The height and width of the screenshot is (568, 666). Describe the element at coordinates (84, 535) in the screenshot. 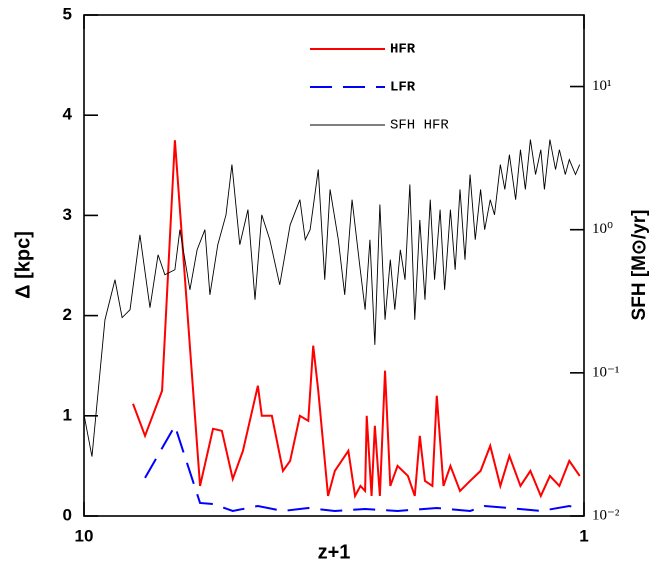

I see `x-tick-label: 10` at that location.